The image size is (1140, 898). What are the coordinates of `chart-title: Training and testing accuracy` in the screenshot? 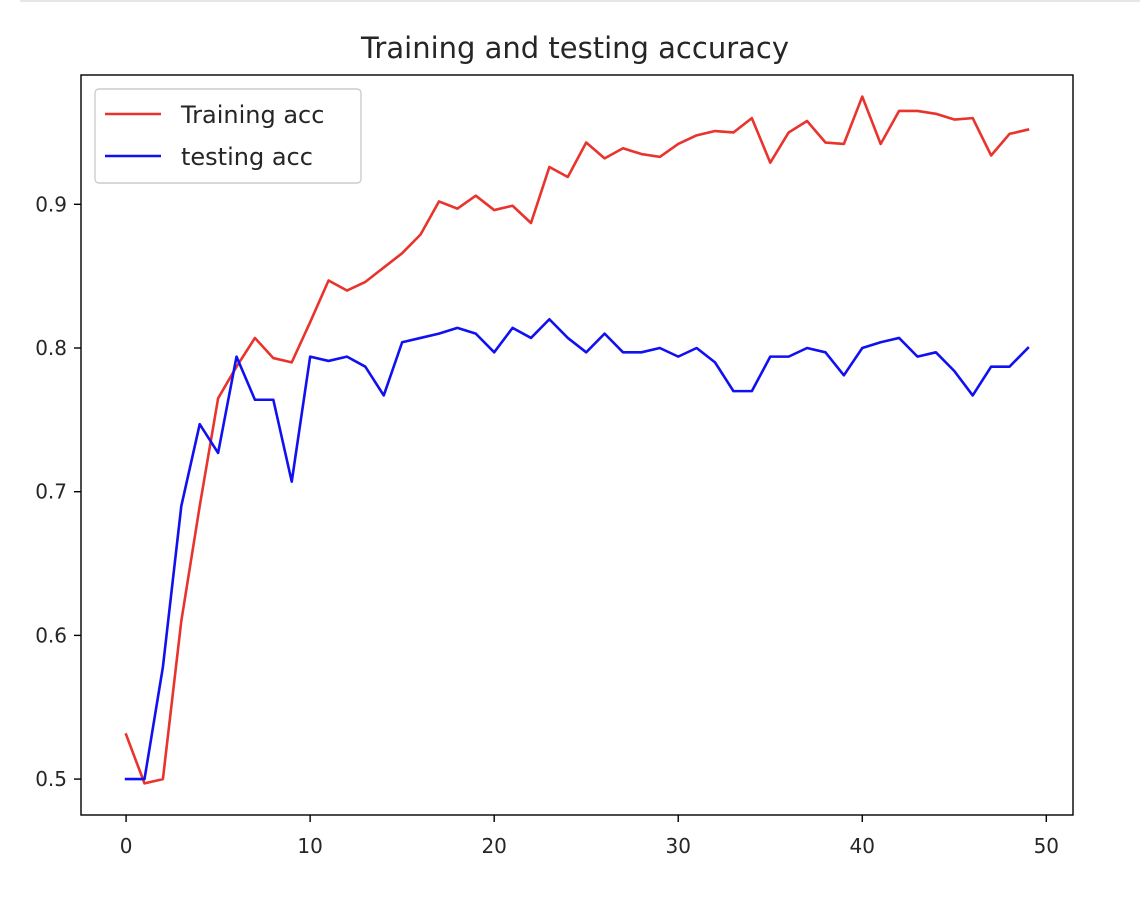 It's located at (574, 48).